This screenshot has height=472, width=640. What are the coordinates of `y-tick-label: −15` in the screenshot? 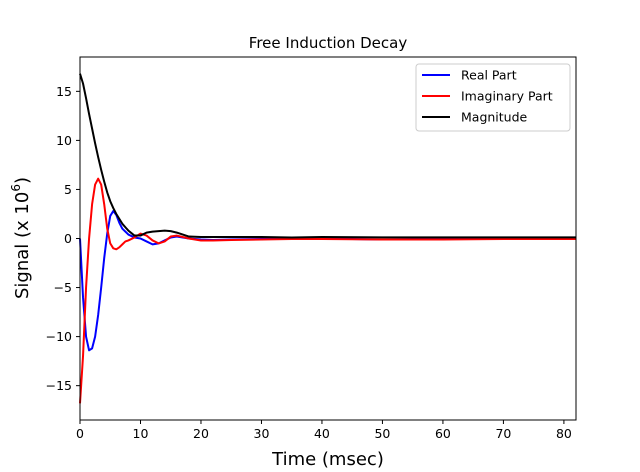 It's located at (59, 385).